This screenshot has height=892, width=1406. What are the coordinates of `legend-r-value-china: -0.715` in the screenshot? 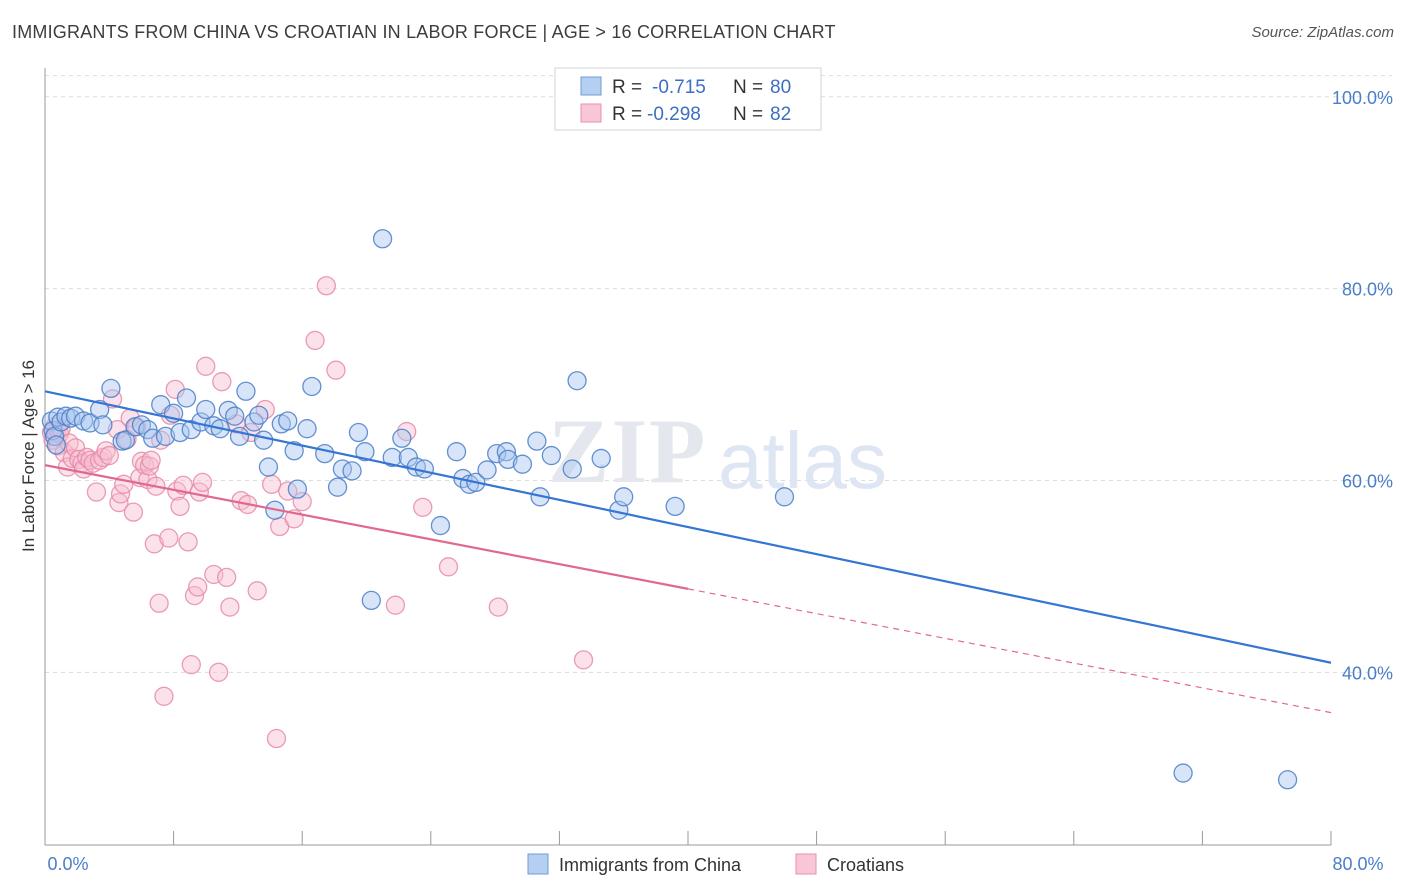 It's located at (679, 87).